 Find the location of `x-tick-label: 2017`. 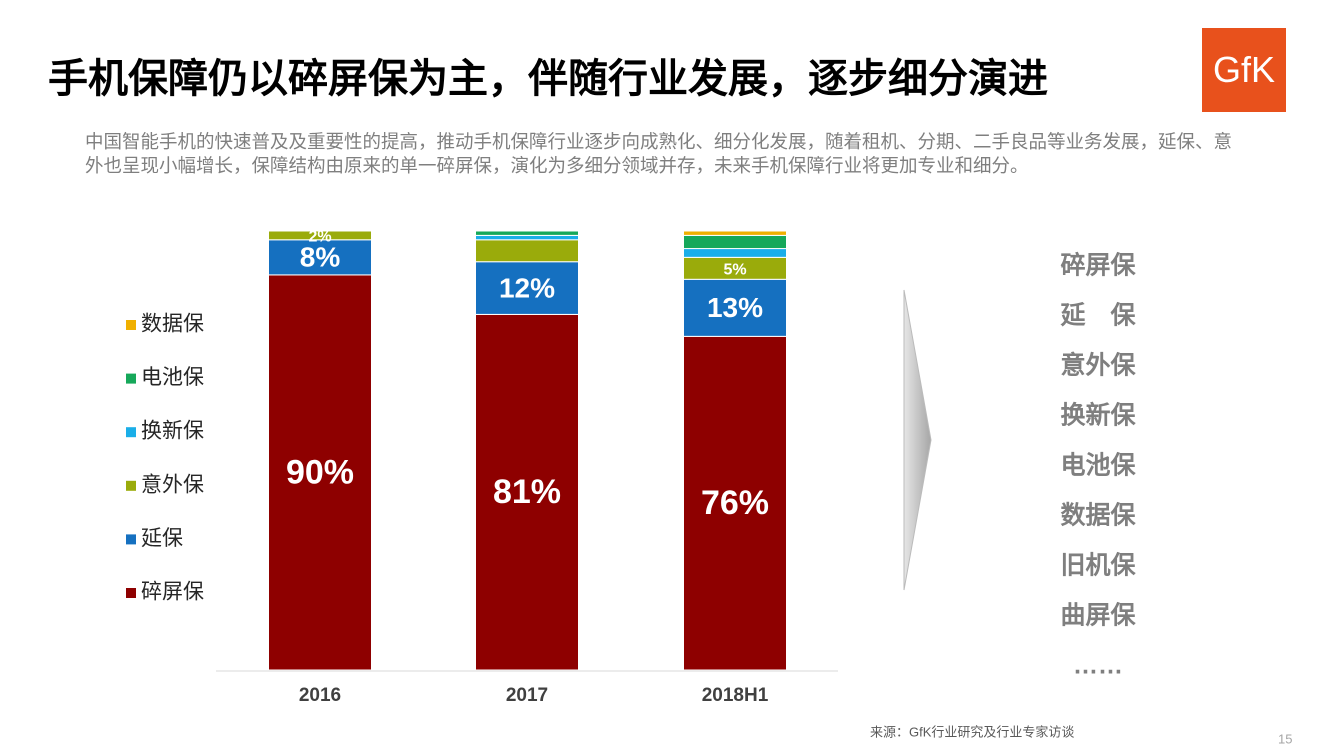

x-tick-label: 2017 is located at coordinates (527, 695).